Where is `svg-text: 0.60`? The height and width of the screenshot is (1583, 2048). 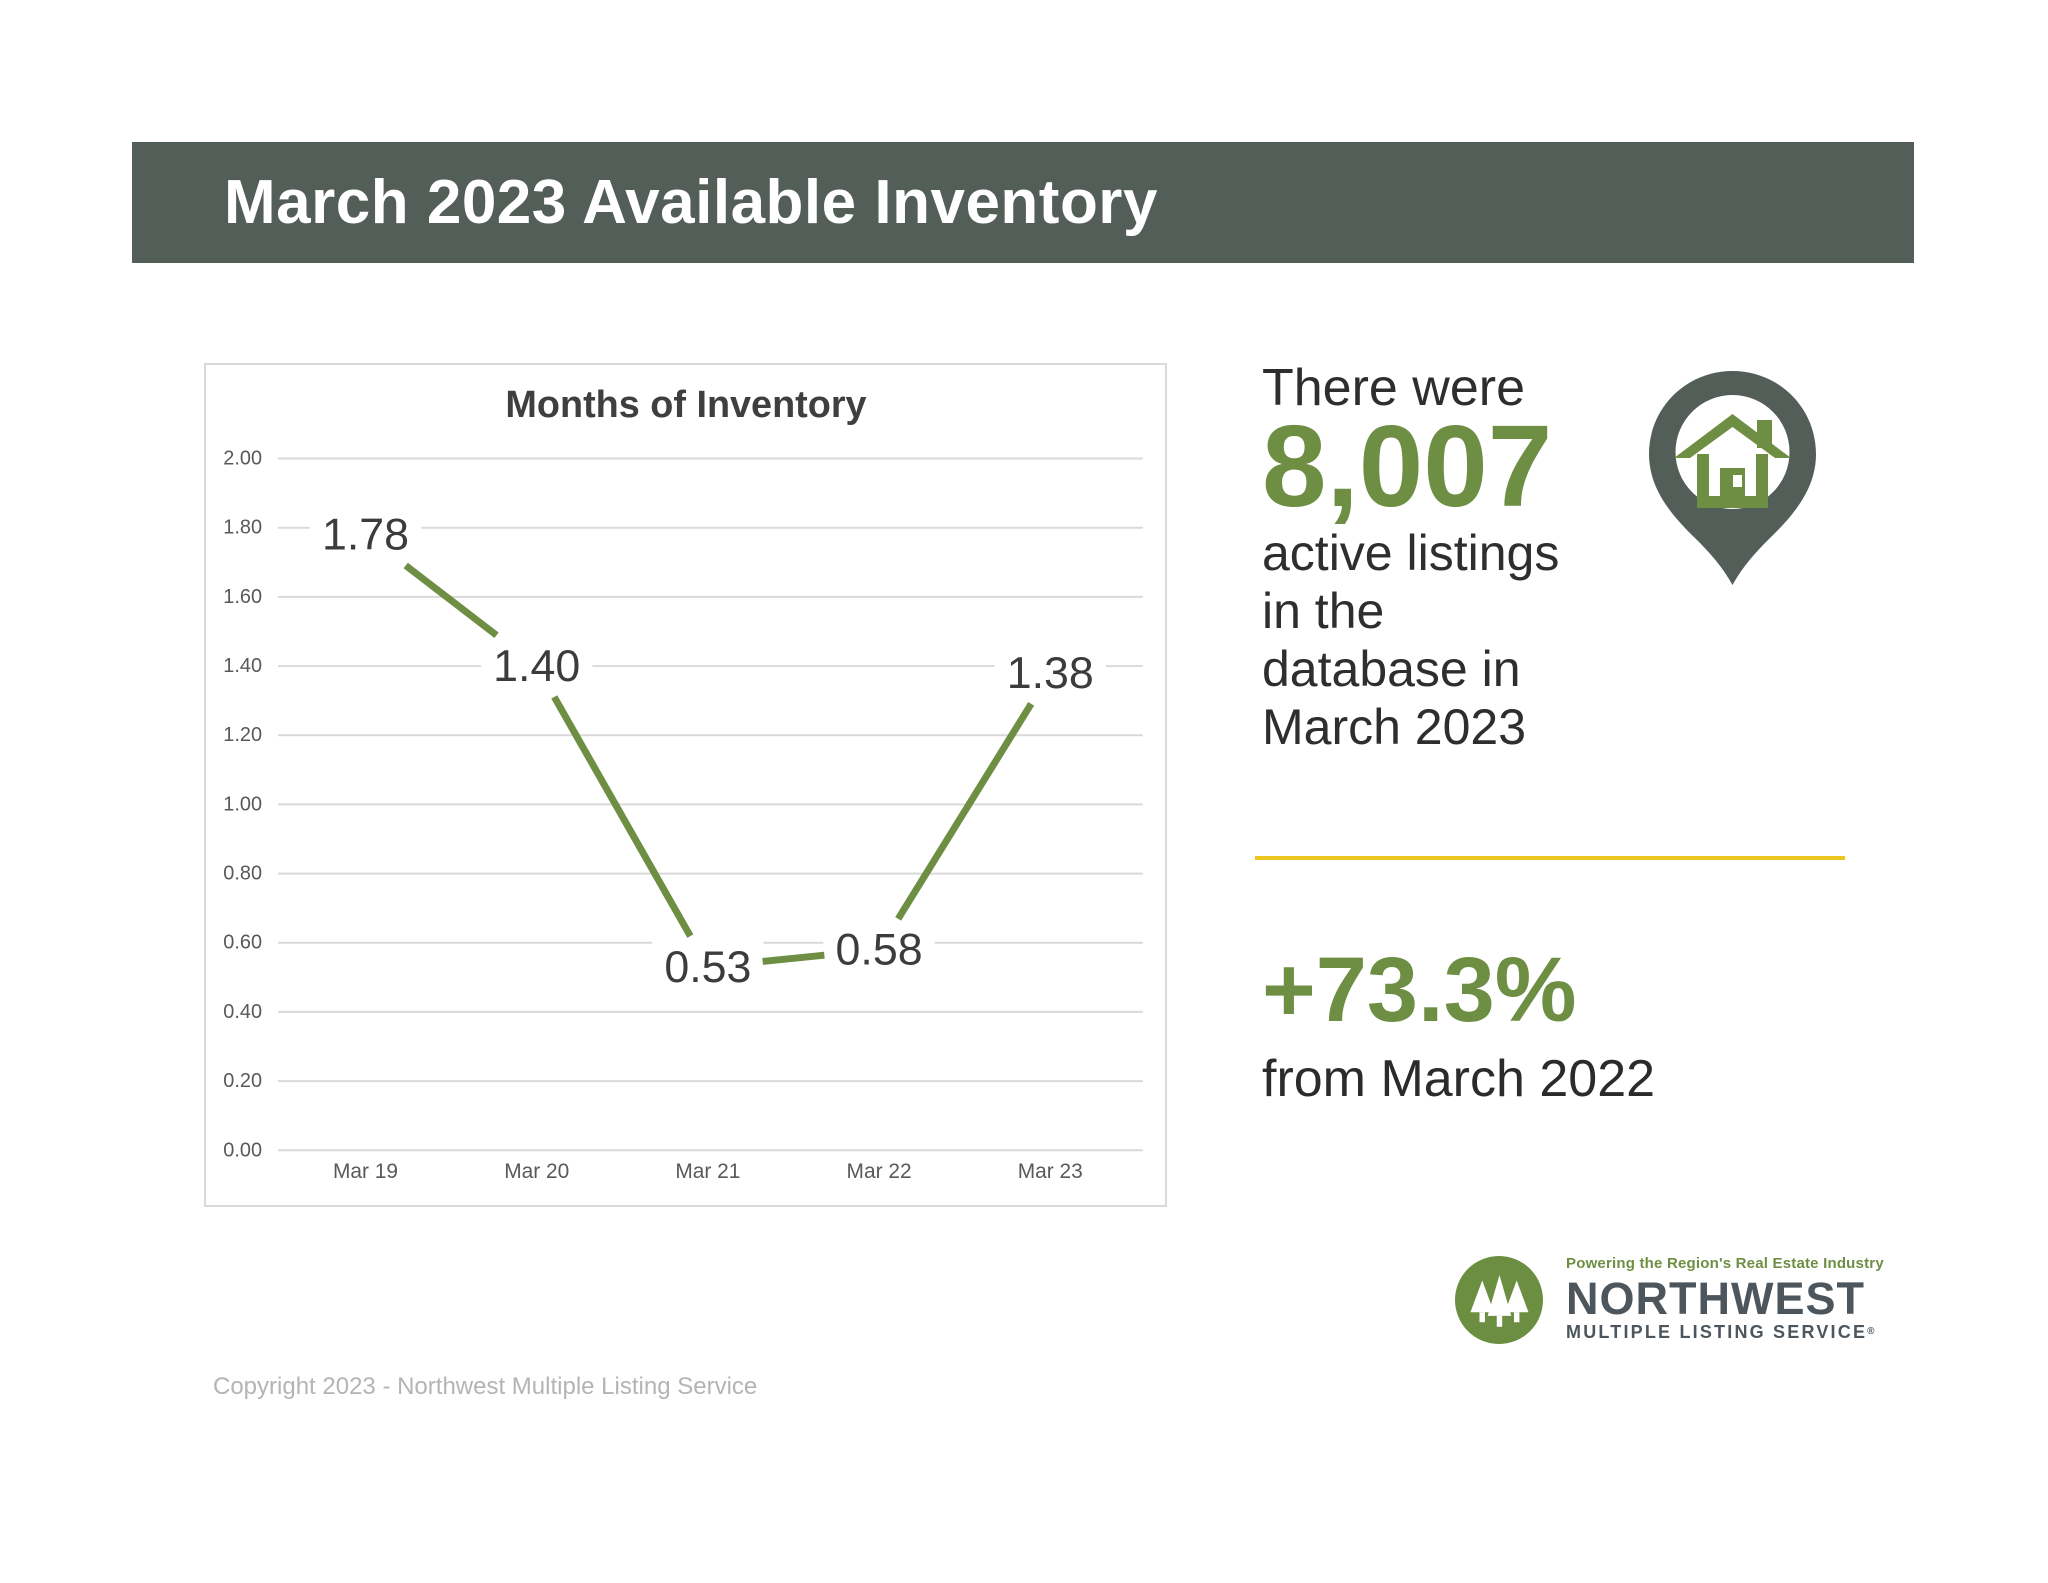 svg-text: 0.60 is located at coordinates (242, 943).